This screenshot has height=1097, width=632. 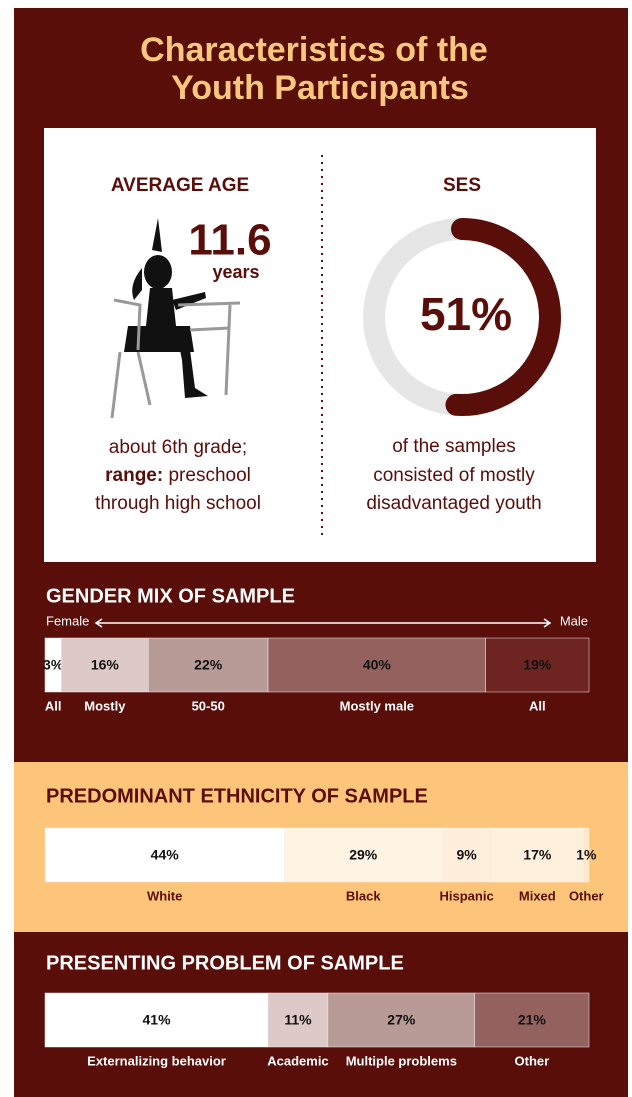 What do you see at coordinates (401, 1060) in the screenshot?
I see `category-label: Multiple problems` at bounding box center [401, 1060].